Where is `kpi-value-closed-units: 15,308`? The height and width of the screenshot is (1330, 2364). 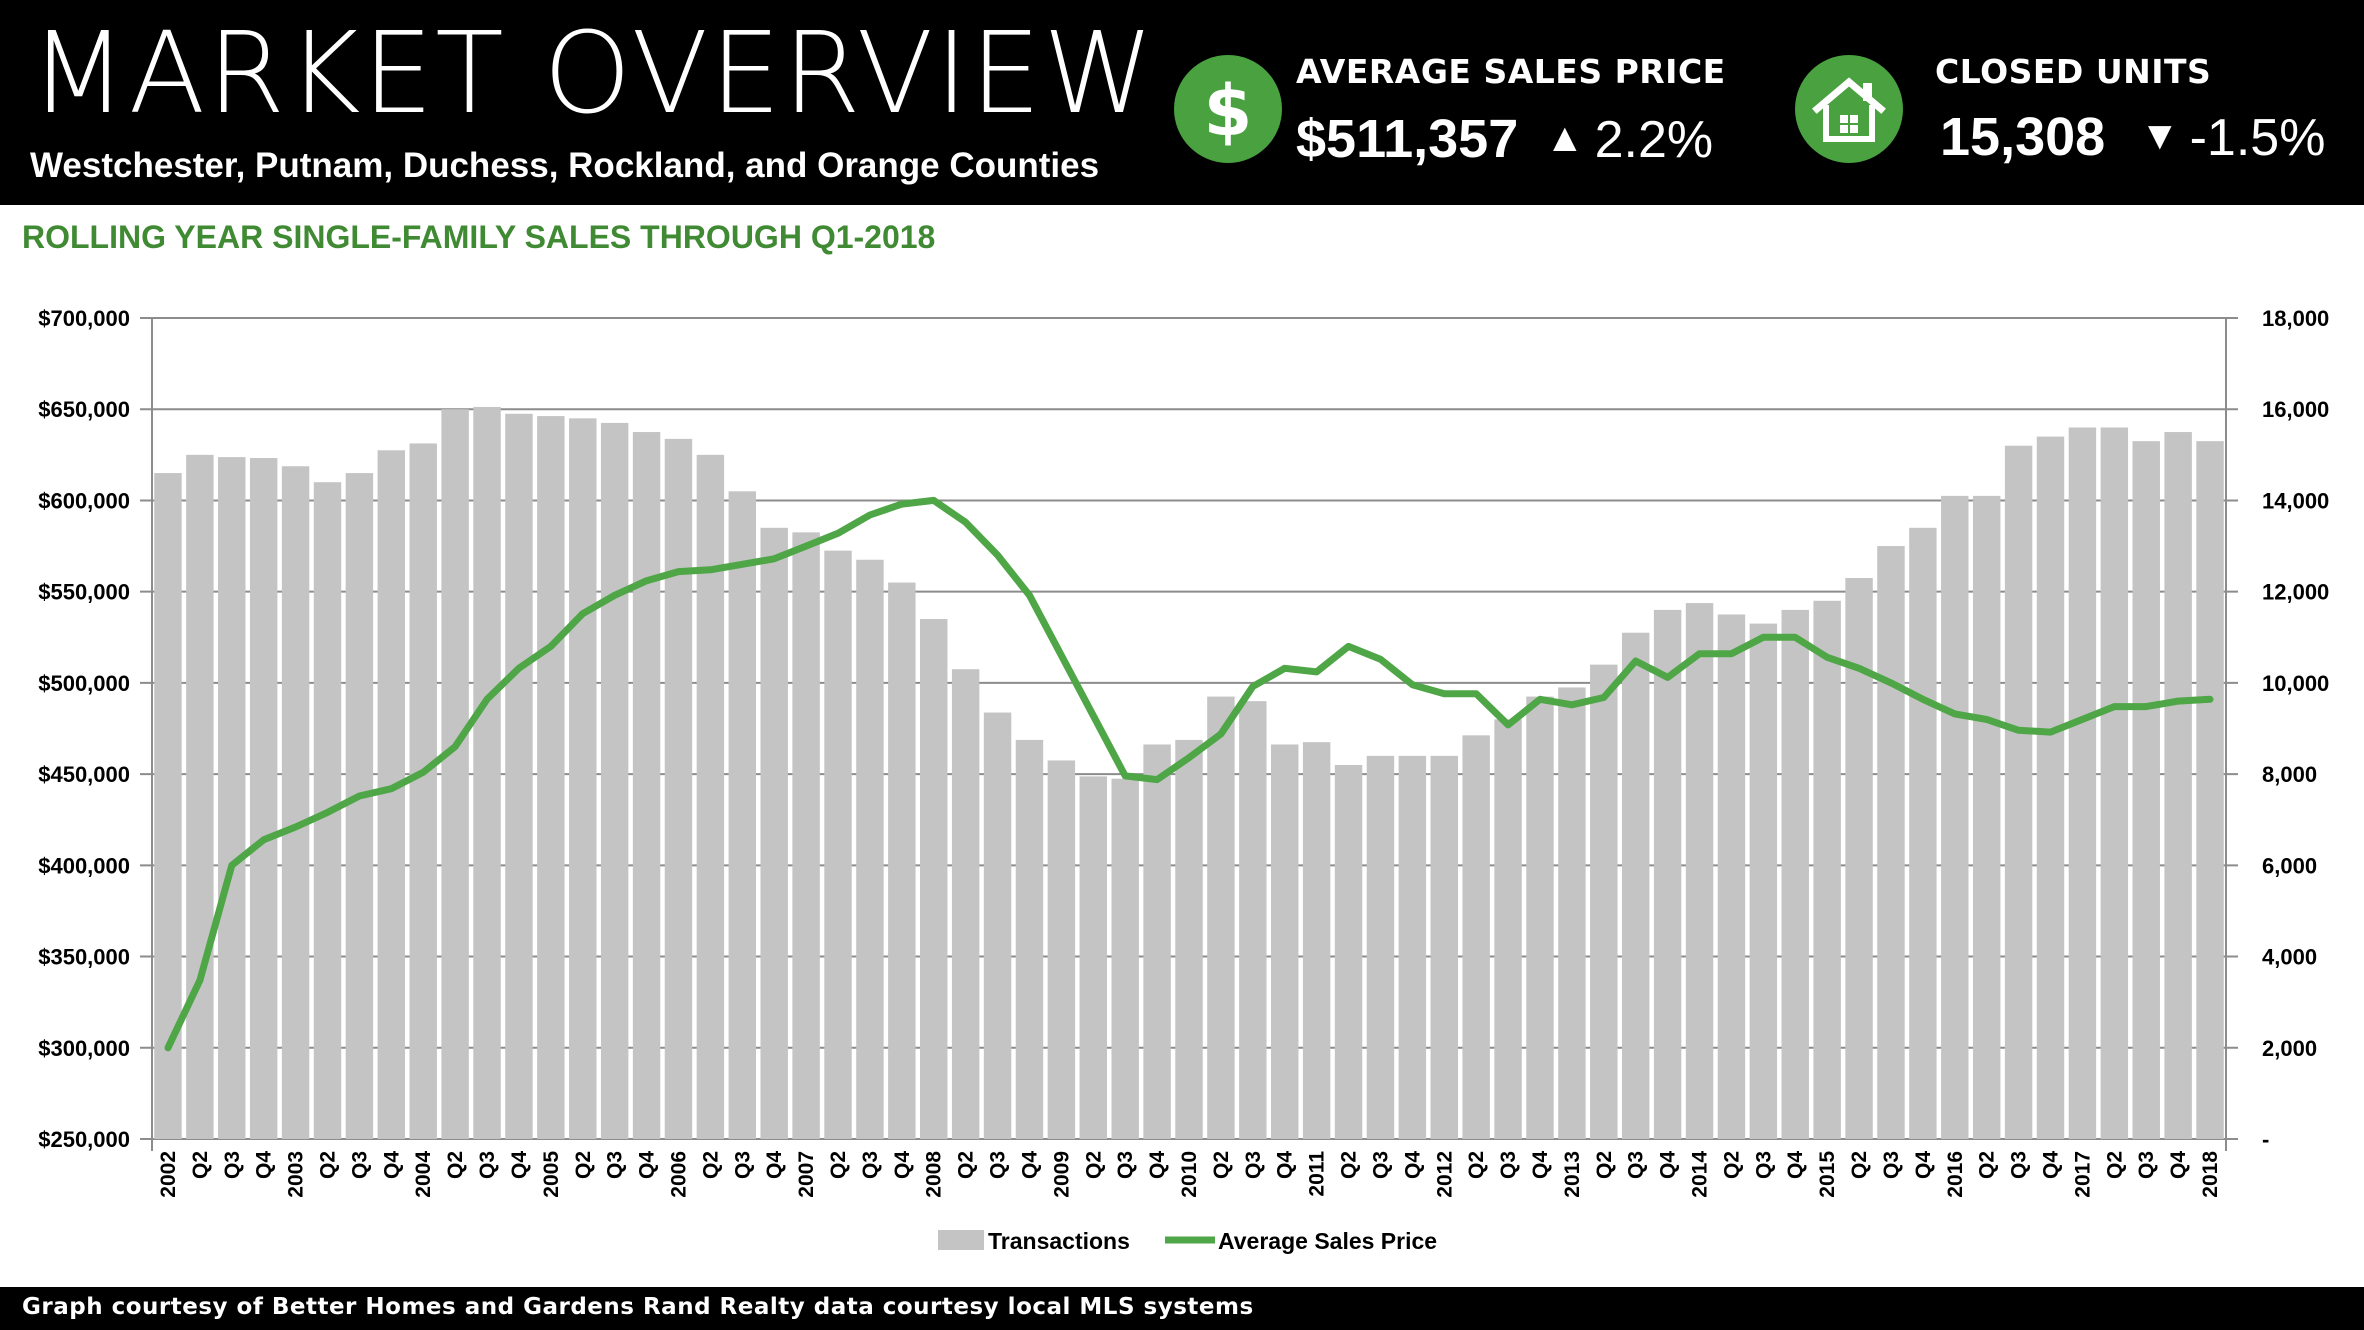 kpi-value-closed-units: 15,308 is located at coordinates (2023, 137).